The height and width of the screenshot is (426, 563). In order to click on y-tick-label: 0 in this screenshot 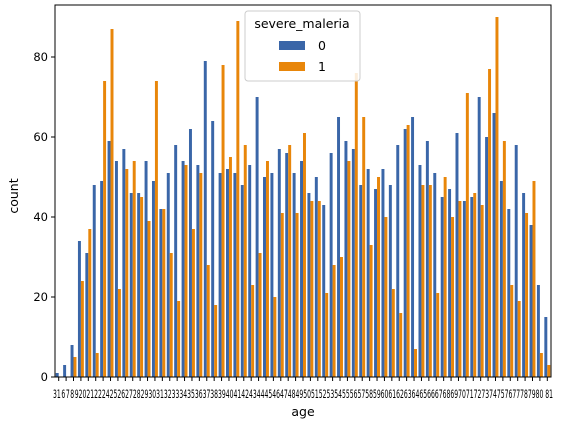, I will do `click(44, 377)`.